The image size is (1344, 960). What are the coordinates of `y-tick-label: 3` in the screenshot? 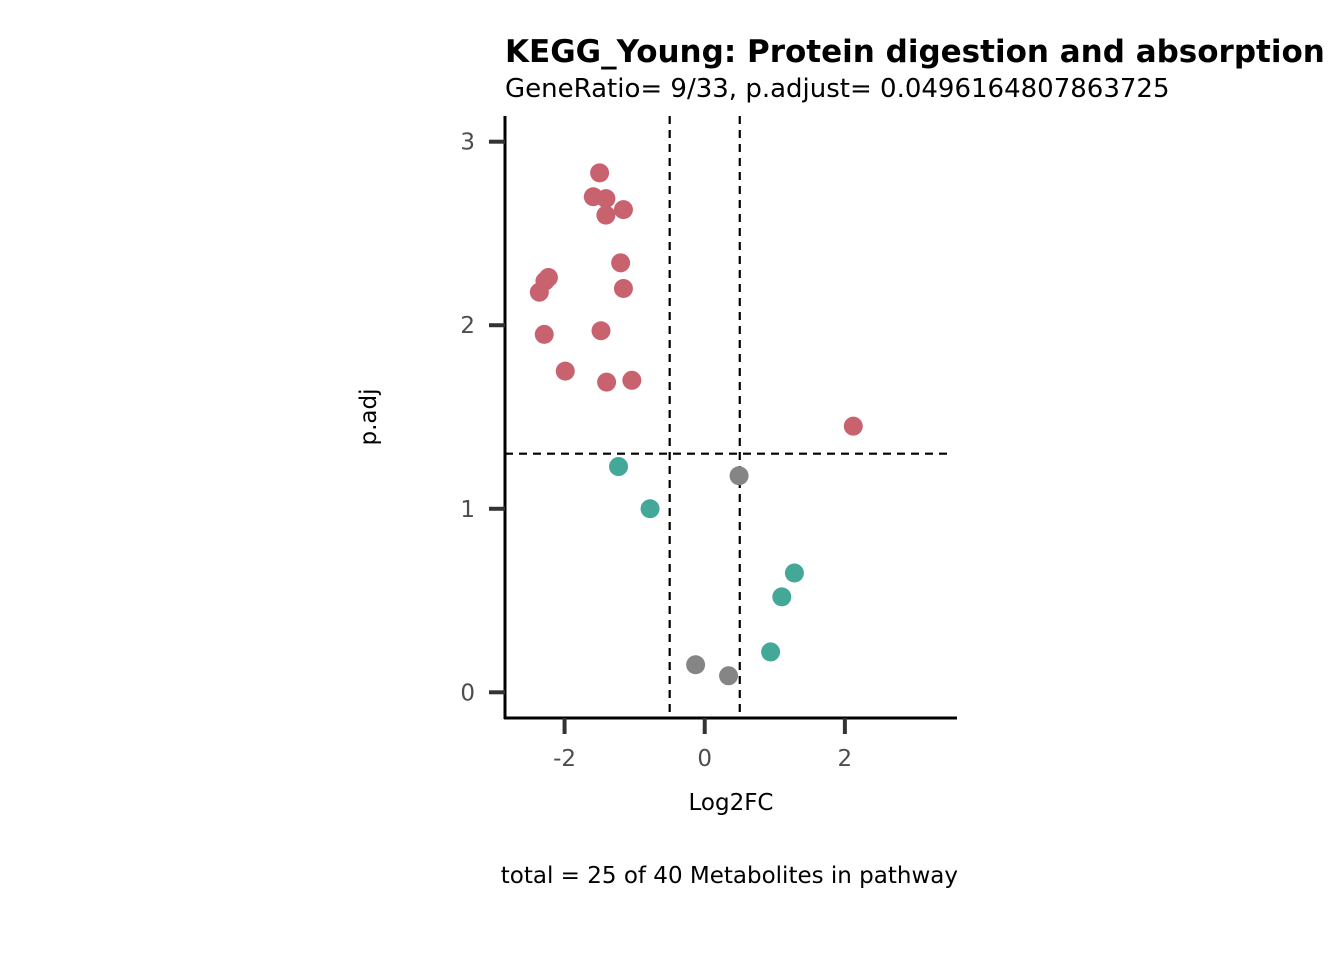 It's located at (467, 143).